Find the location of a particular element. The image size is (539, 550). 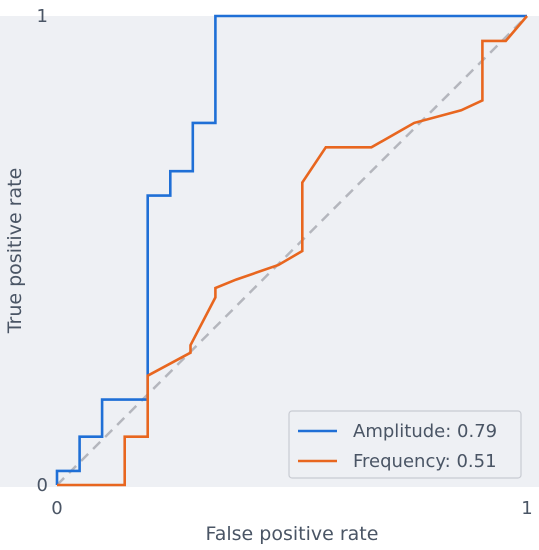

legend-box is located at coordinates (405, 444).